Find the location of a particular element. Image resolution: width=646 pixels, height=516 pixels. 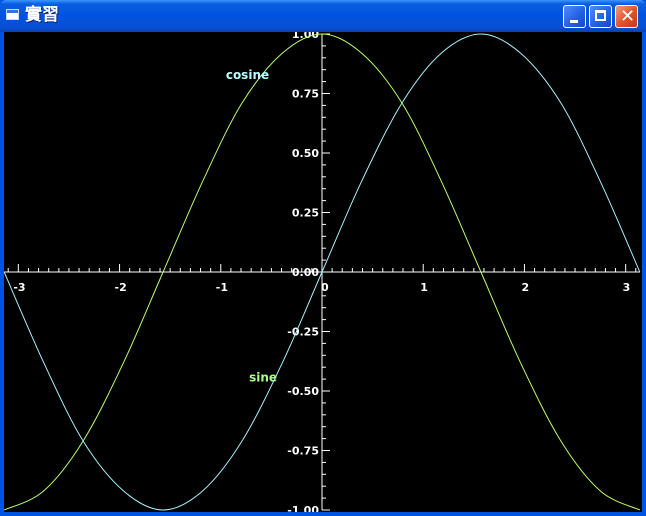

window-icon is located at coordinates (12, 14).